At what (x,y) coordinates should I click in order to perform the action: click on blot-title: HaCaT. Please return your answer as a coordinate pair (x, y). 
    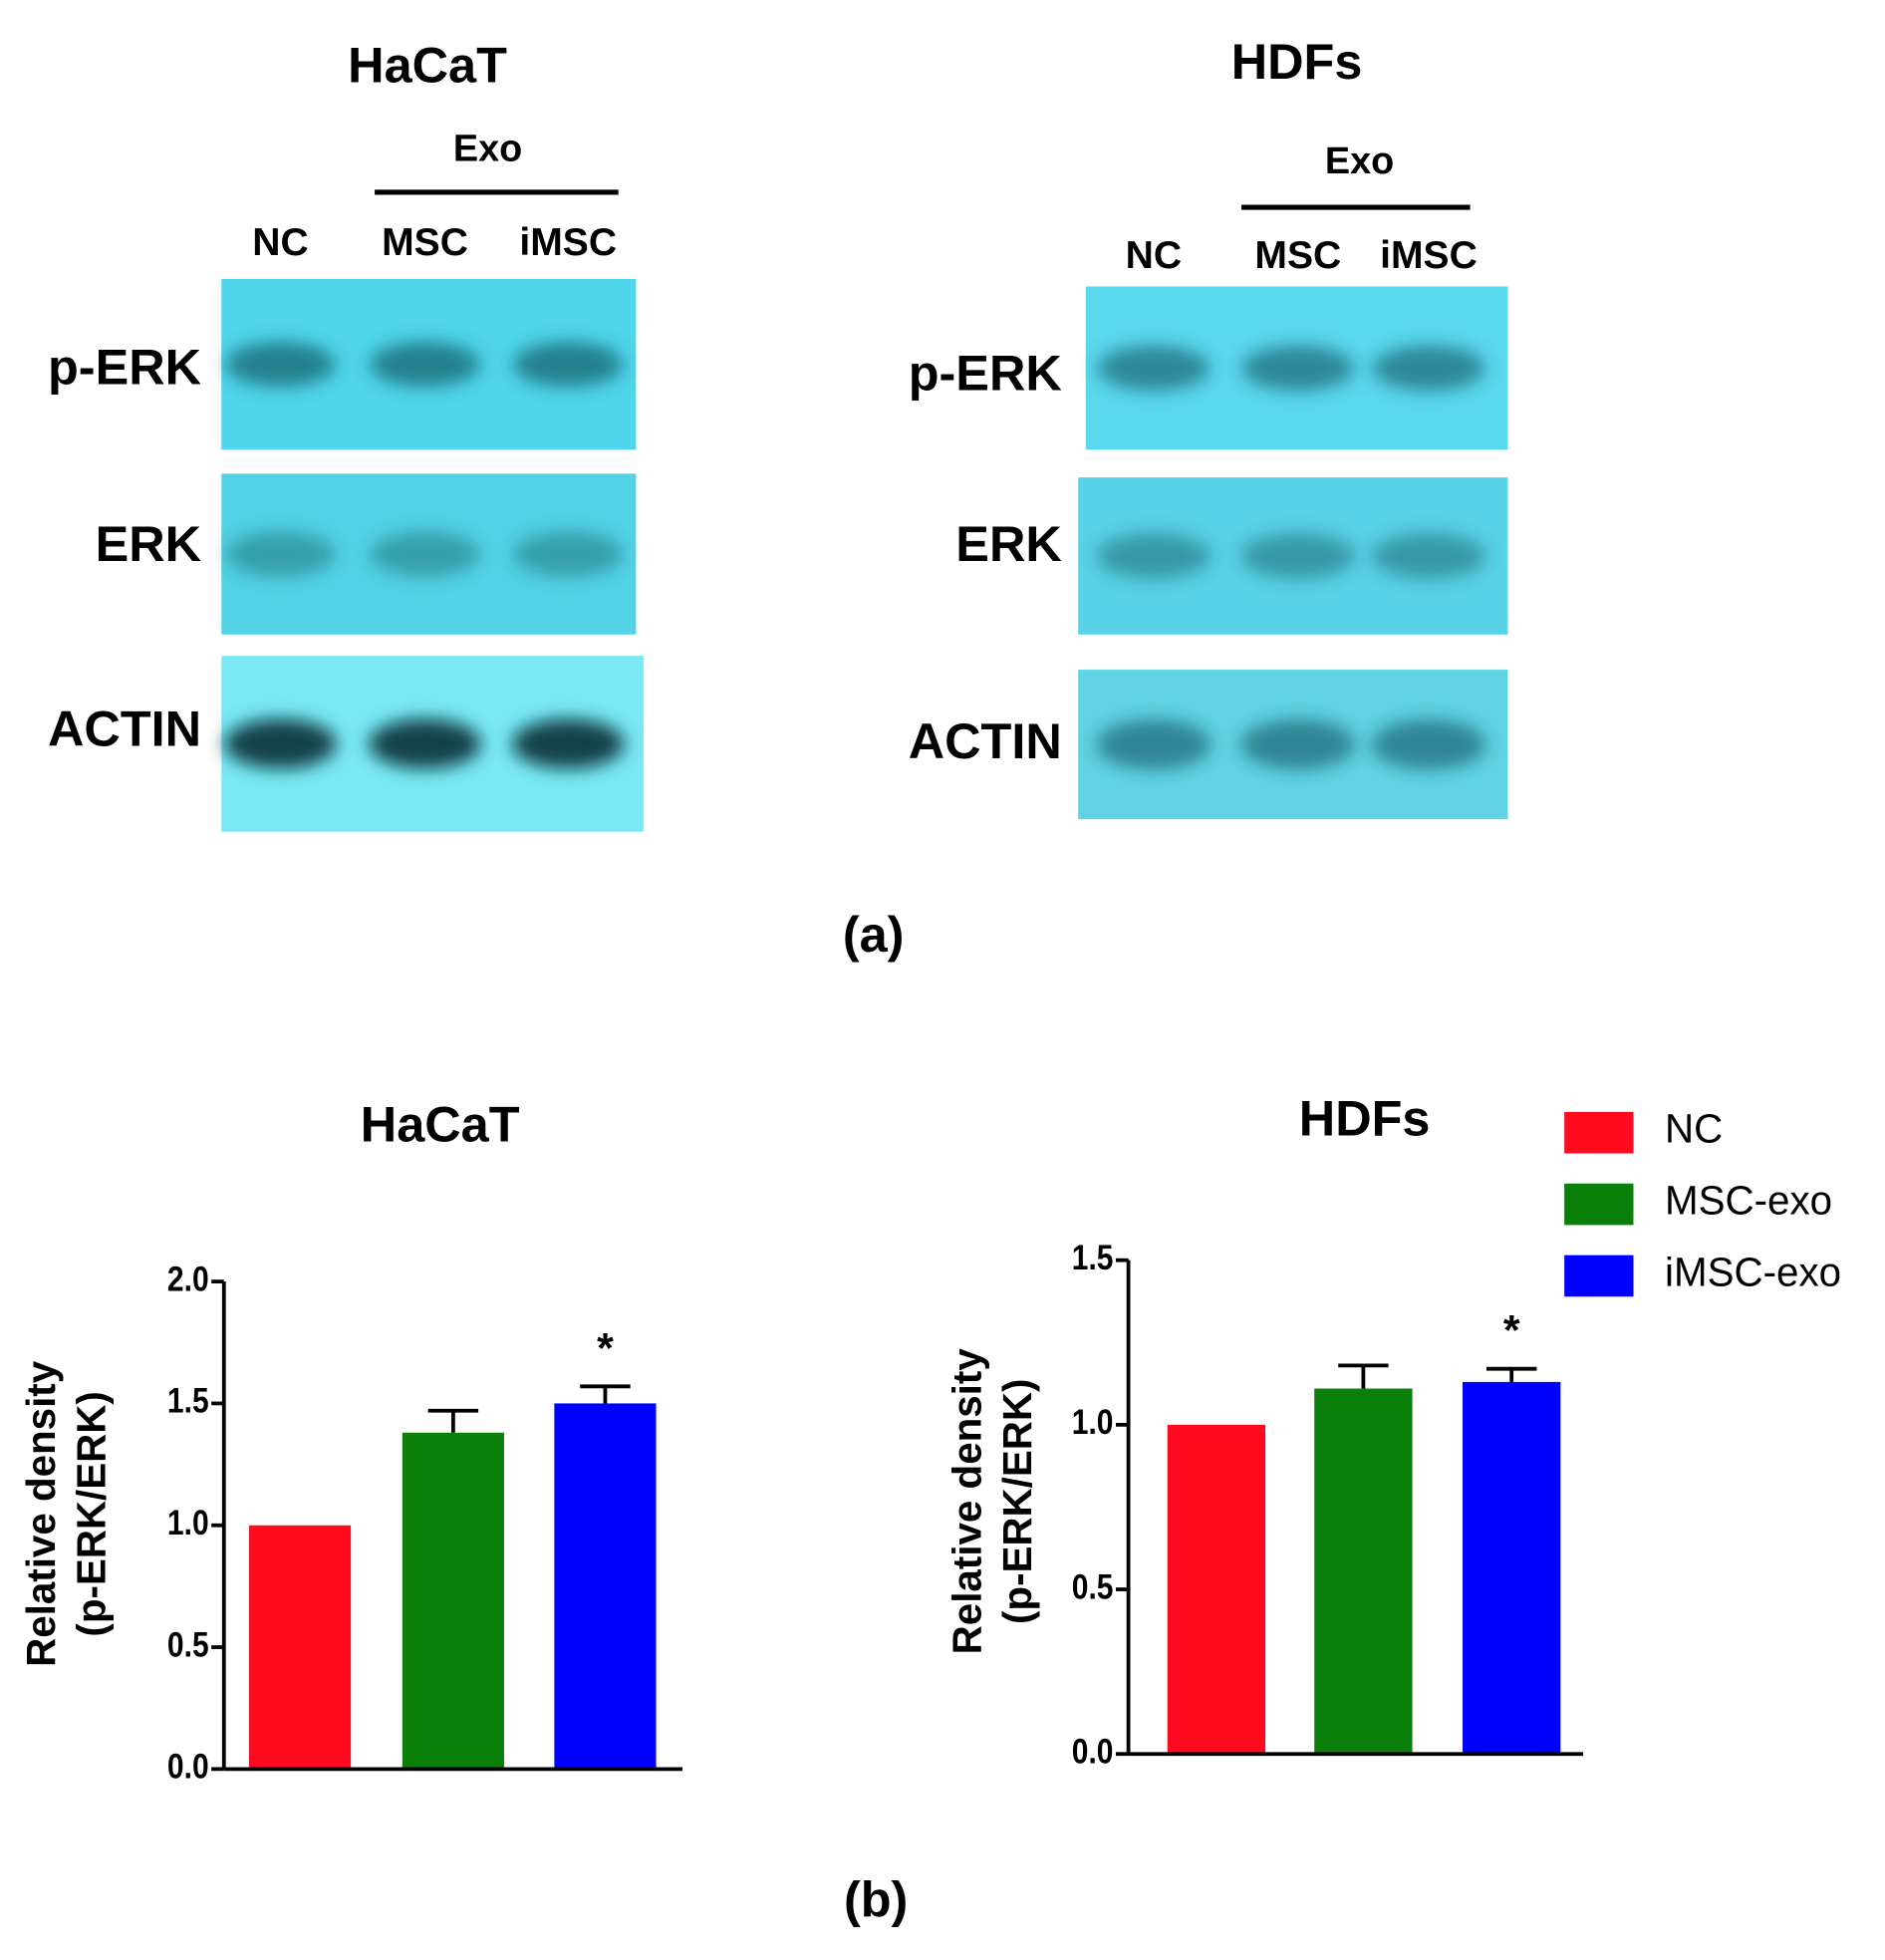
    Looking at the image, I should click on (427, 65).